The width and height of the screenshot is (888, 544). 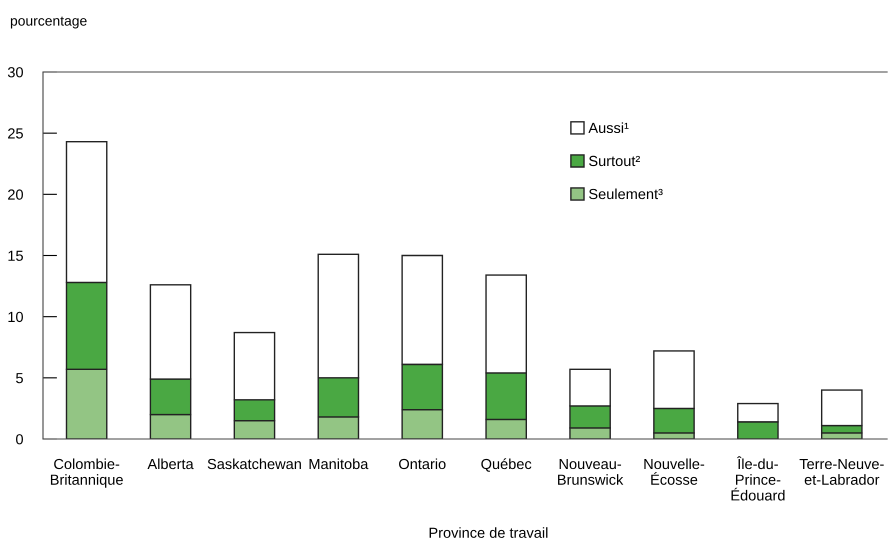 I want to click on y-tick-label: 25, so click(x=15, y=133).